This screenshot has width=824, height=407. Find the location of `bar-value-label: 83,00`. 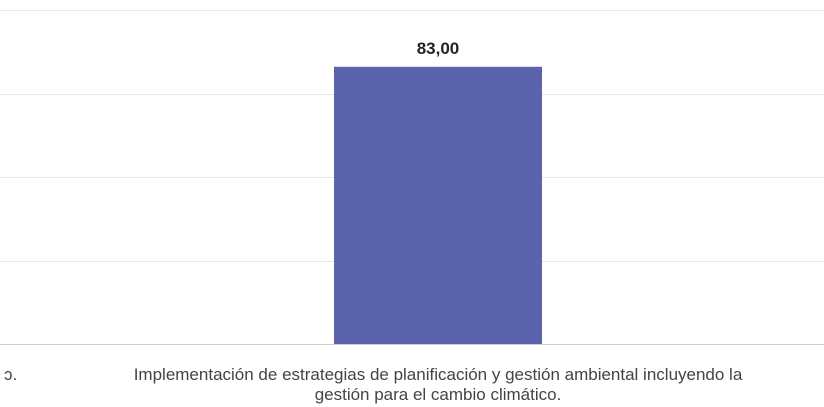

bar-value-label: 83,00 is located at coordinates (438, 48).